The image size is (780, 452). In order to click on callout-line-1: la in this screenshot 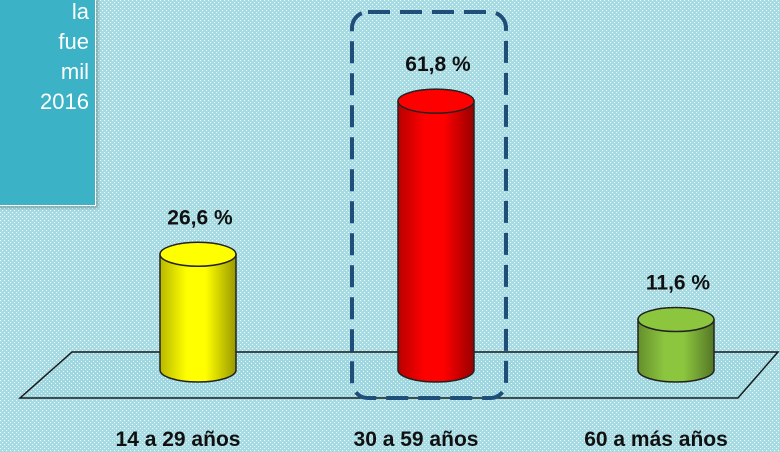, I will do `click(80, 12)`.